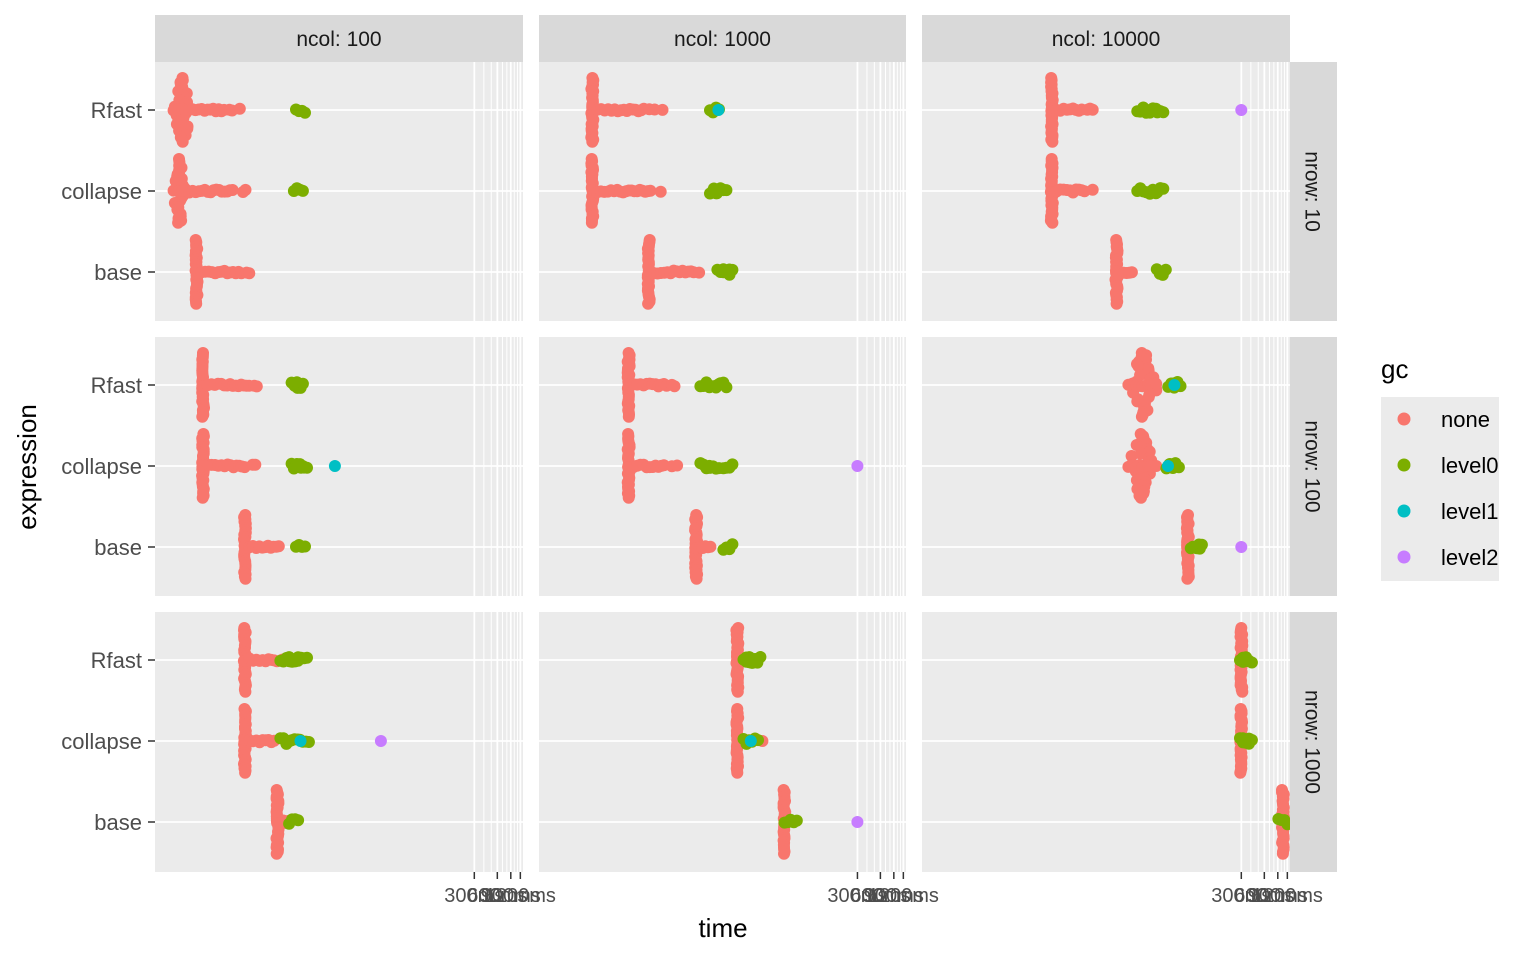  I want to click on panel-r2-c1, so click(722, 742).